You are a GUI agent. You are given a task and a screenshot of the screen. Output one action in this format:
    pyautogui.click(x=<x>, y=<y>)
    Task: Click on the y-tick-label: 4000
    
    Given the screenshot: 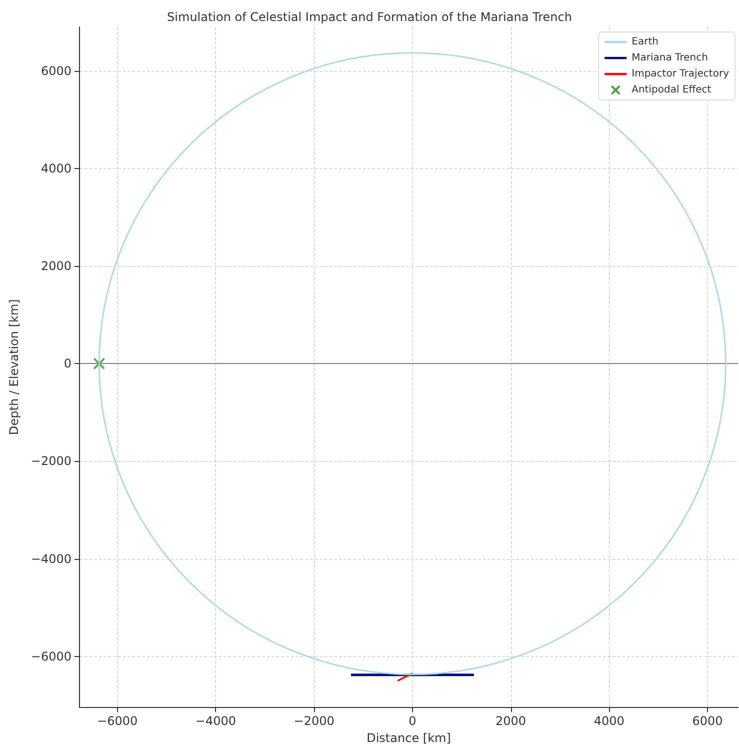 What is the action you would take?
    pyautogui.click(x=56, y=168)
    